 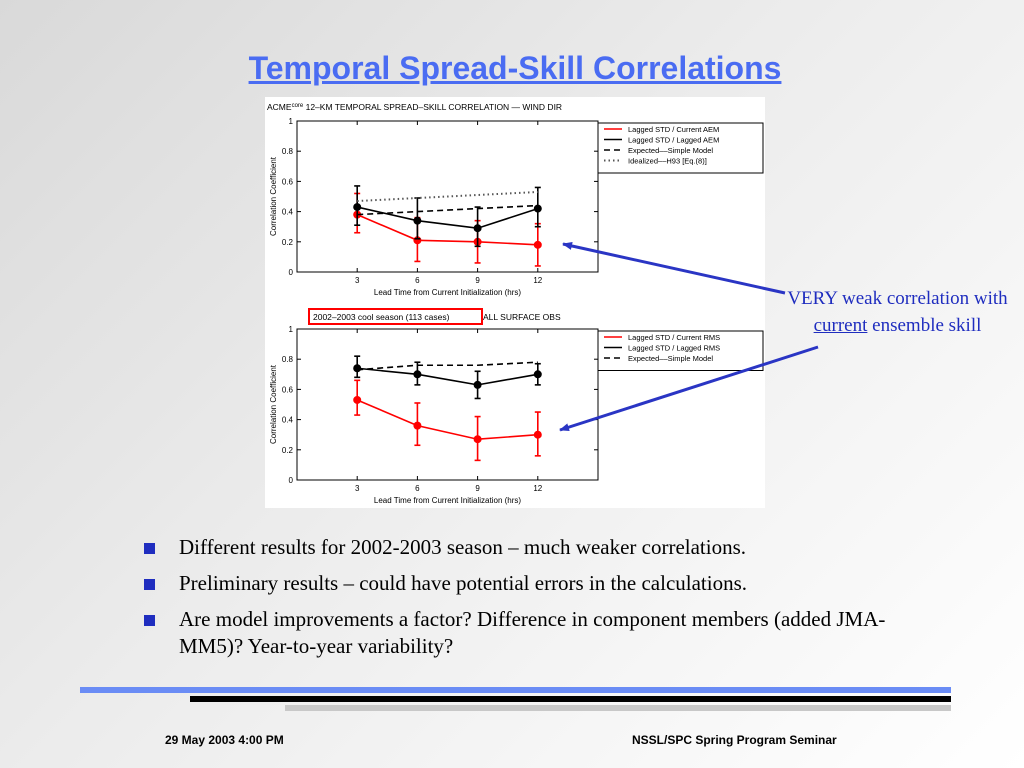 What do you see at coordinates (537, 244) in the screenshot?
I see `chart1-series1-point` at bounding box center [537, 244].